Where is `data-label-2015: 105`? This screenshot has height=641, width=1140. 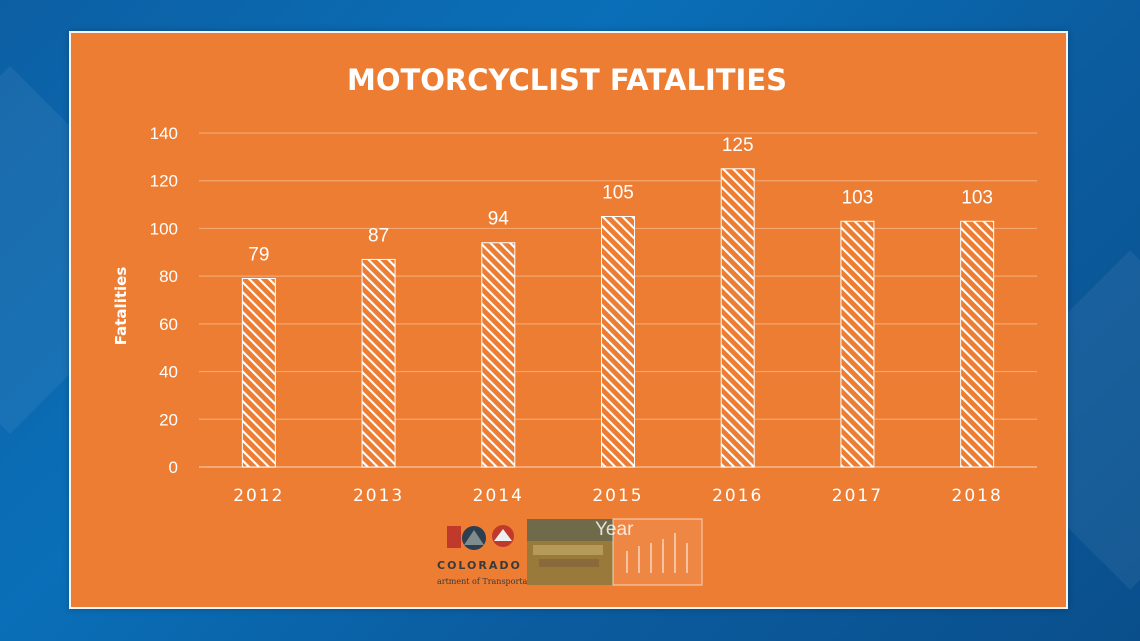
data-label-2015: 105 is located at coordinates (618, 193).